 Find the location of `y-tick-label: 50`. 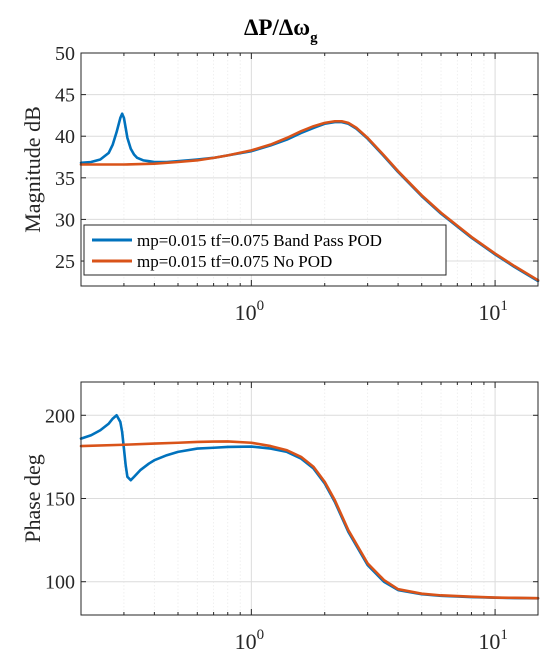

y-tick-label: 50 is located at coordinates (65, 54).